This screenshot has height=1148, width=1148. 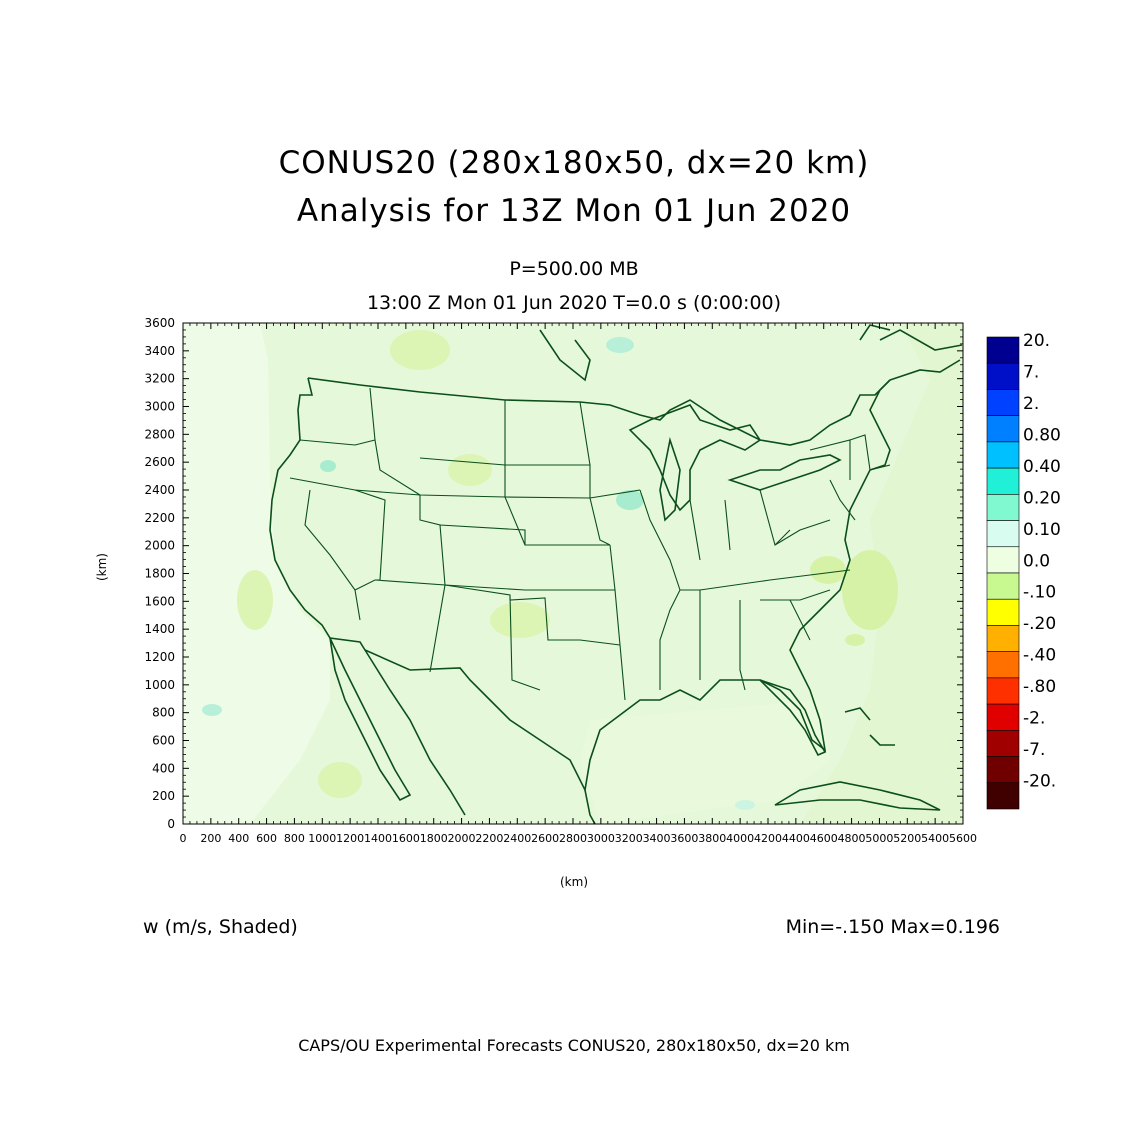 I want to click on x-tick-label: 4000, so click(x=740, y=838).